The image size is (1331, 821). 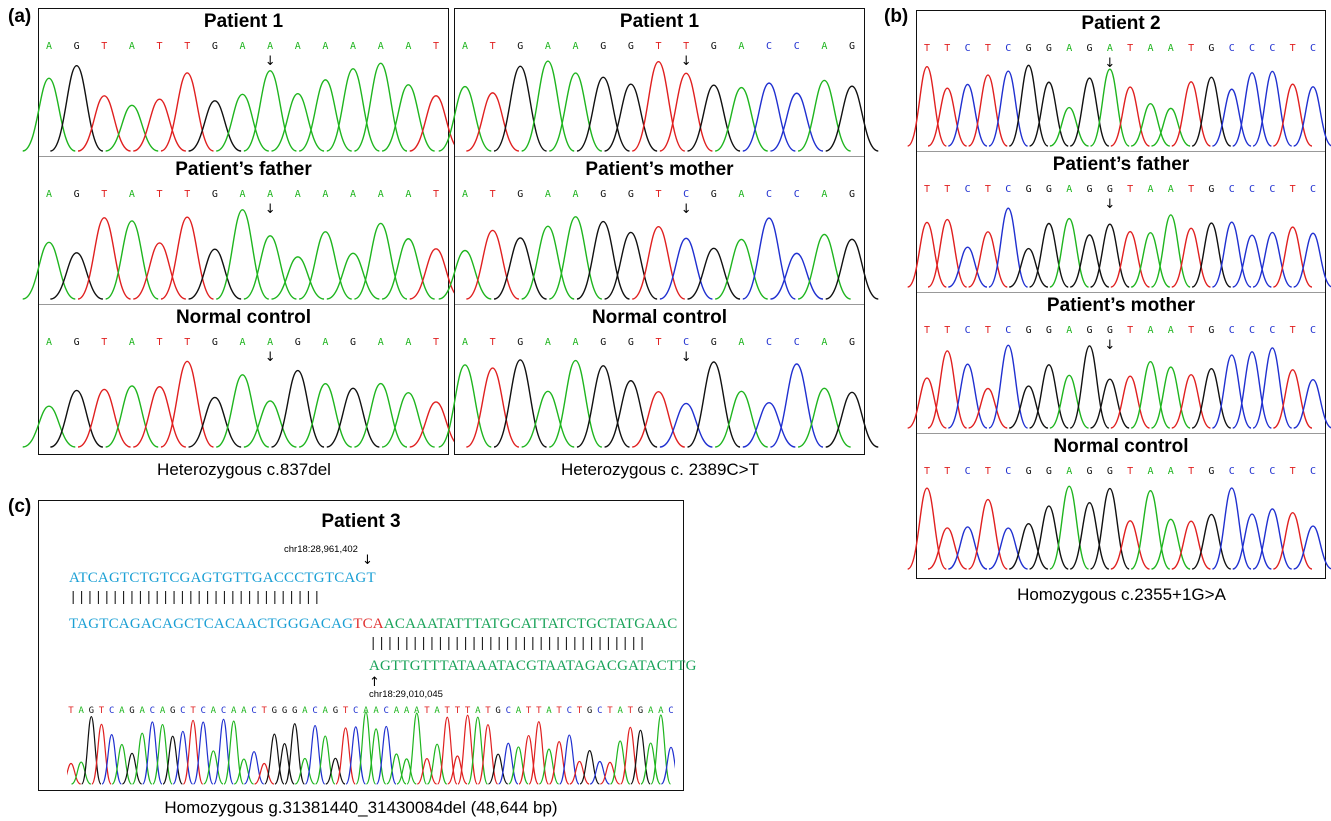 What do you see at coordinates (20, 16) in the screenshot?
I see `panel-label-a: (a)` at bounding box center [20, 16].